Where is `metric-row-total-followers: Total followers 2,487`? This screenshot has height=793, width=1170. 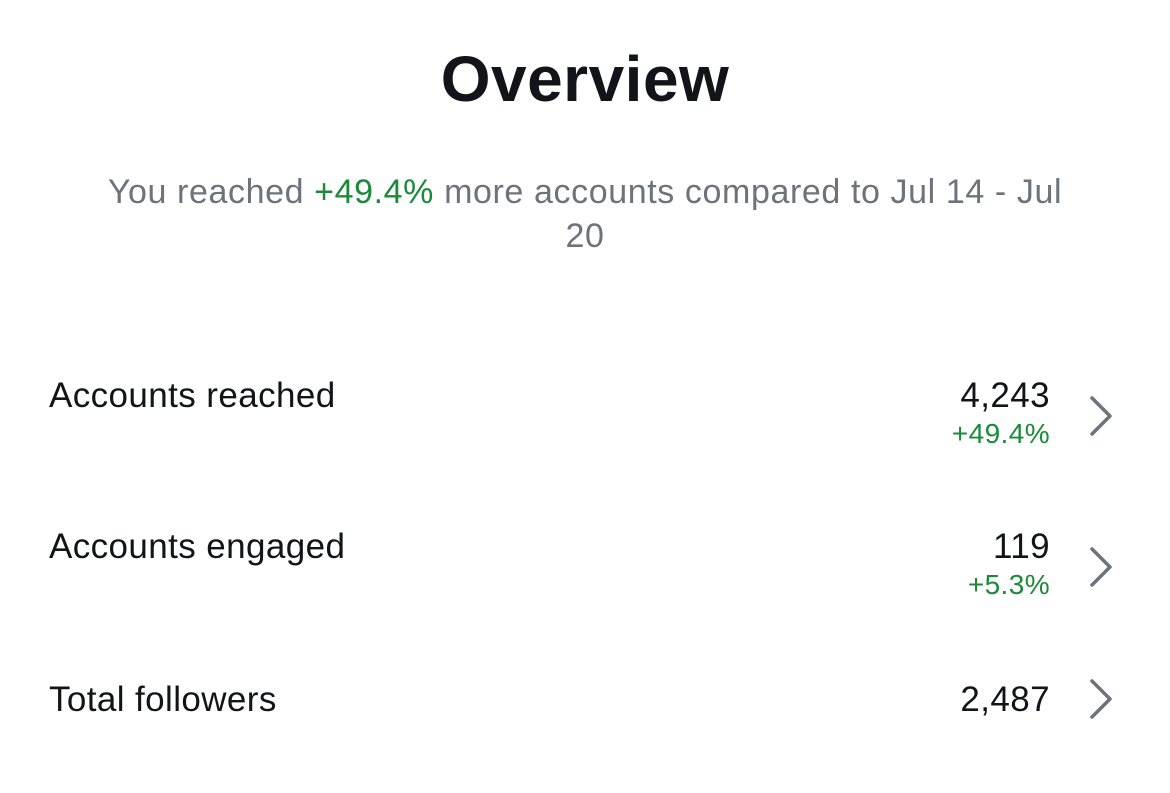 metric-row-total-followers: Total followers 2,487 is located at coordinates (585, 733).